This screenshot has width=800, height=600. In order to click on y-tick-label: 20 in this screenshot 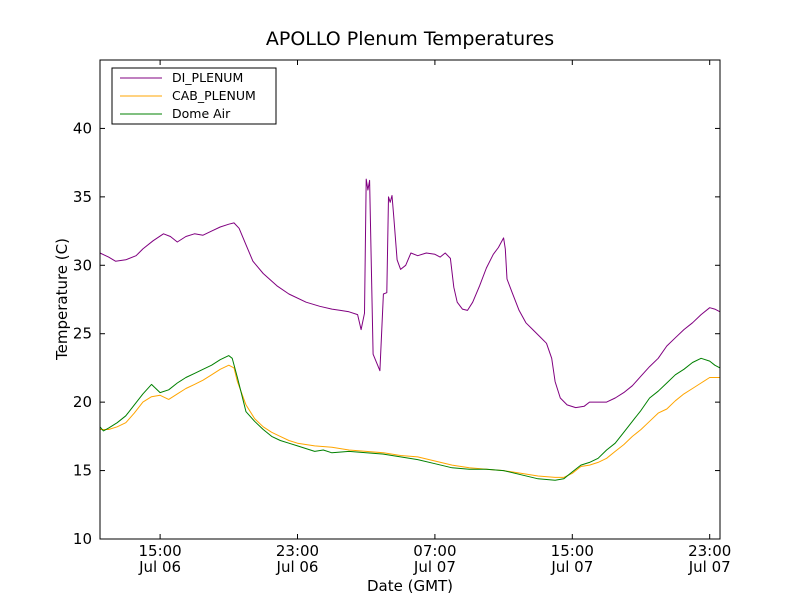, I will do `click(82, 402)`.